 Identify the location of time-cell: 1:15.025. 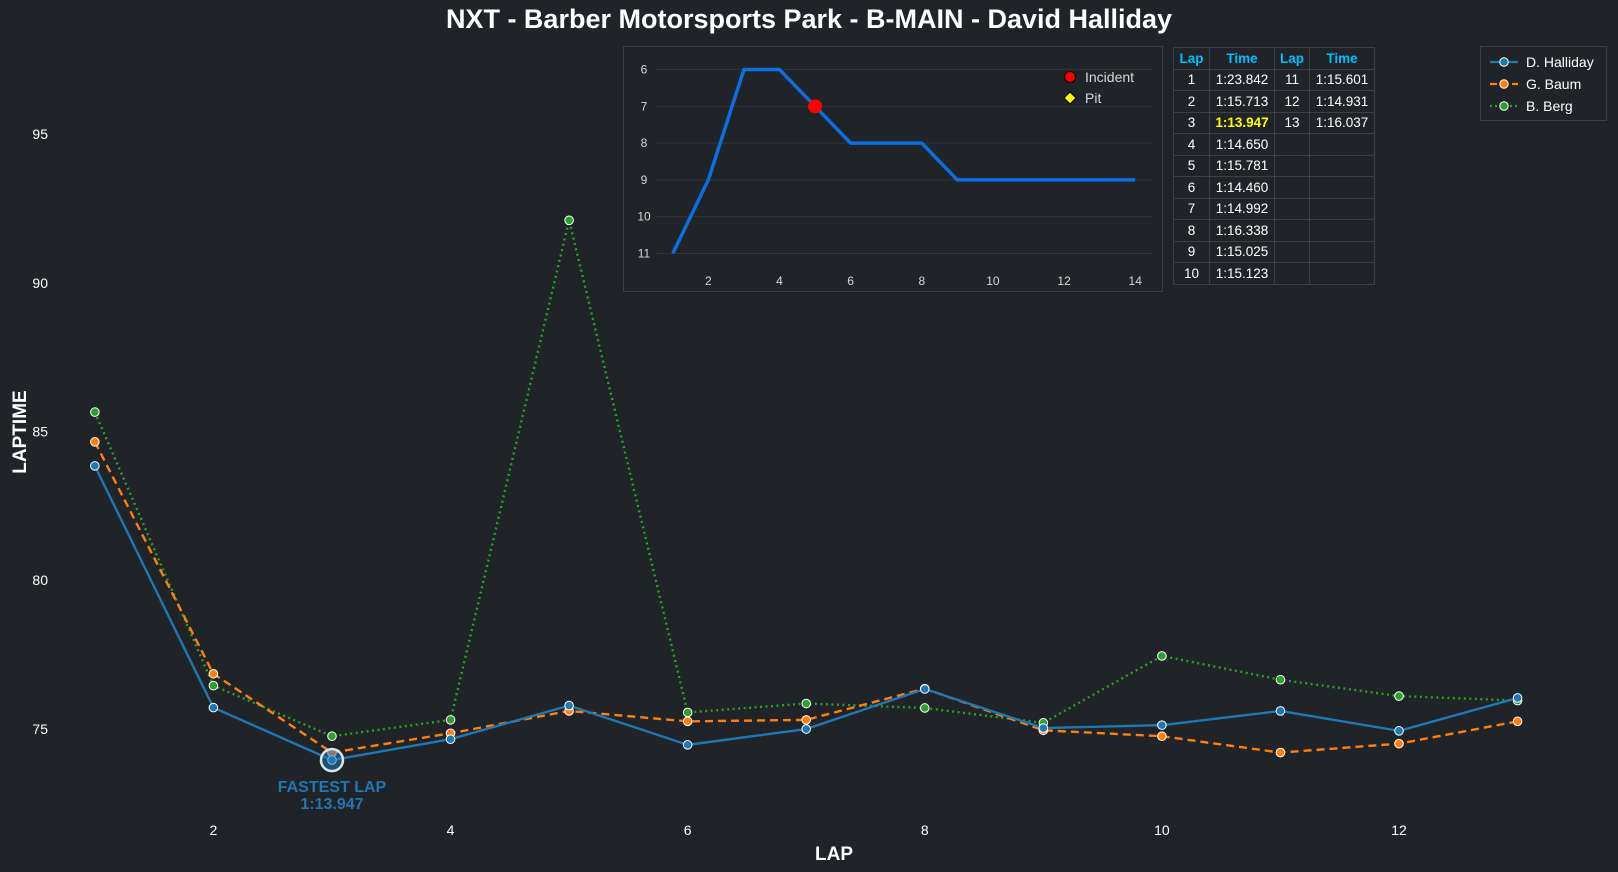
(1242, 251).